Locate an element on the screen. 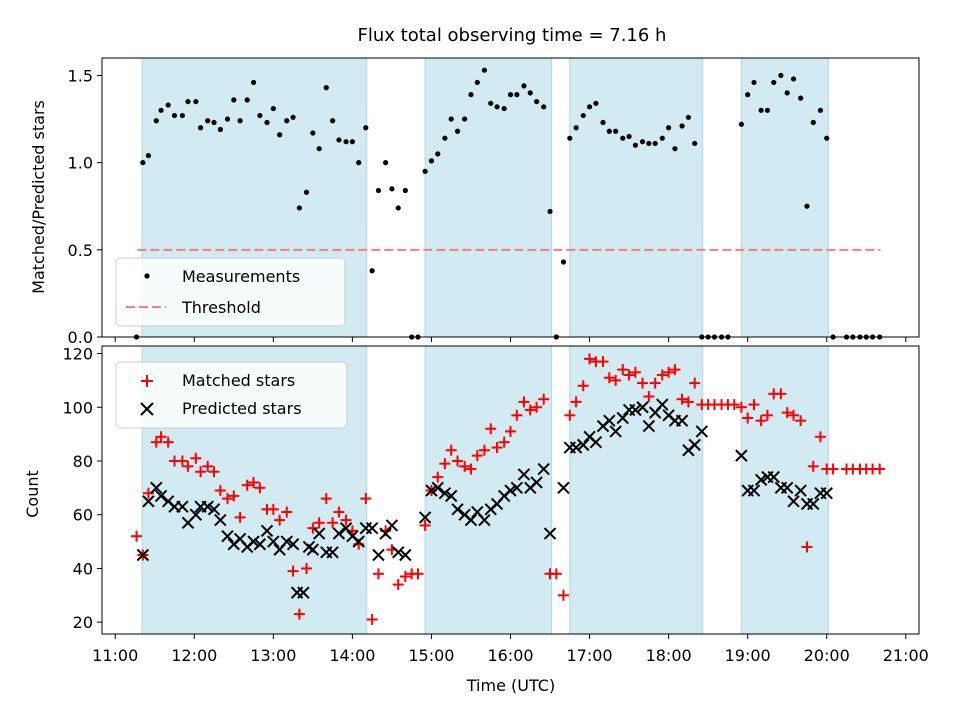 The height and width of the screenshot is (720, 960). predicted-legend-marker is located at coordinates (147, 409).